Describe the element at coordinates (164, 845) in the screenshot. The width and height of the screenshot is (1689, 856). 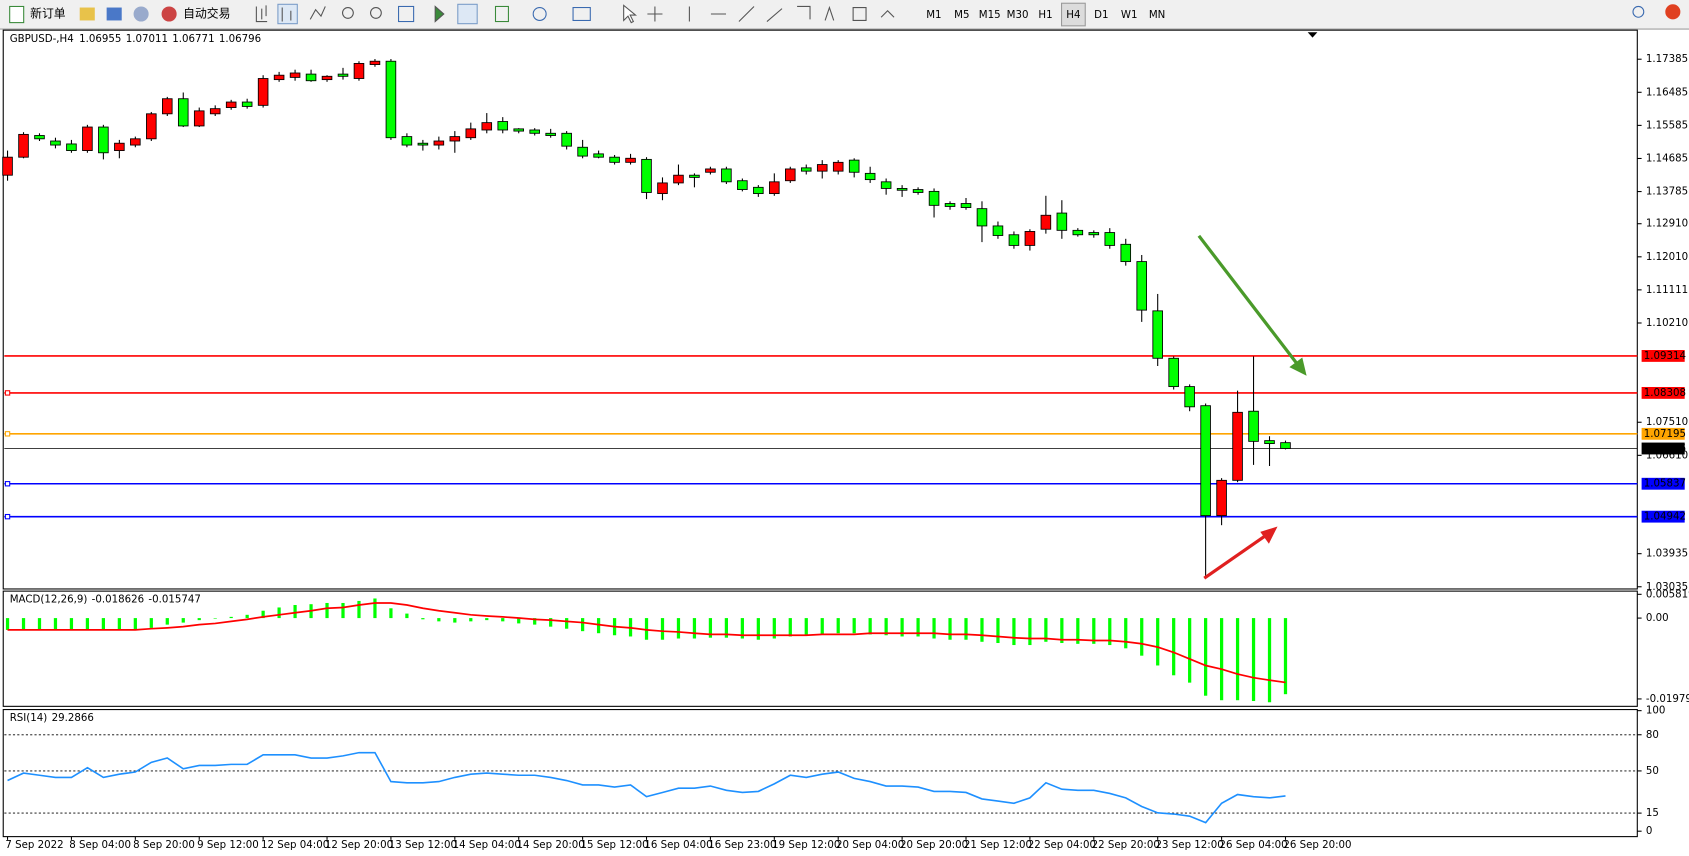
I see `x-tick-label: 8 Sep 20:00` at that location.